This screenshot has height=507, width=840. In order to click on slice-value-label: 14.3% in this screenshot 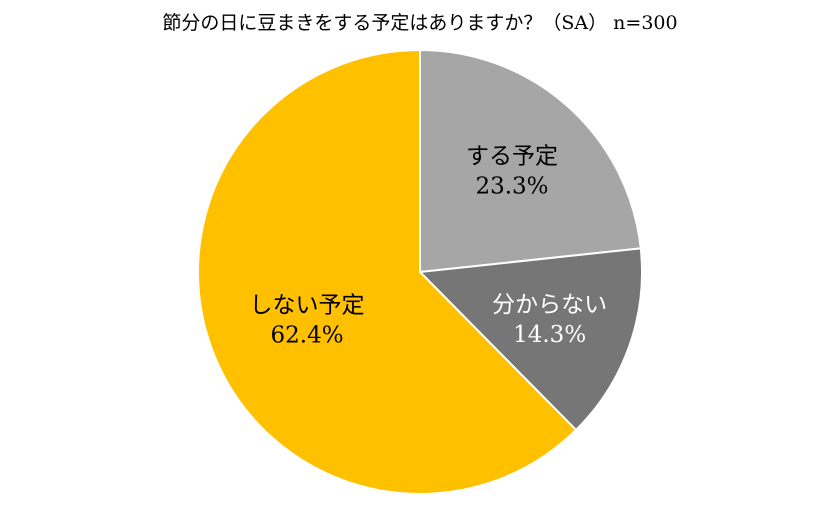, I will do `click(549, 335)`.